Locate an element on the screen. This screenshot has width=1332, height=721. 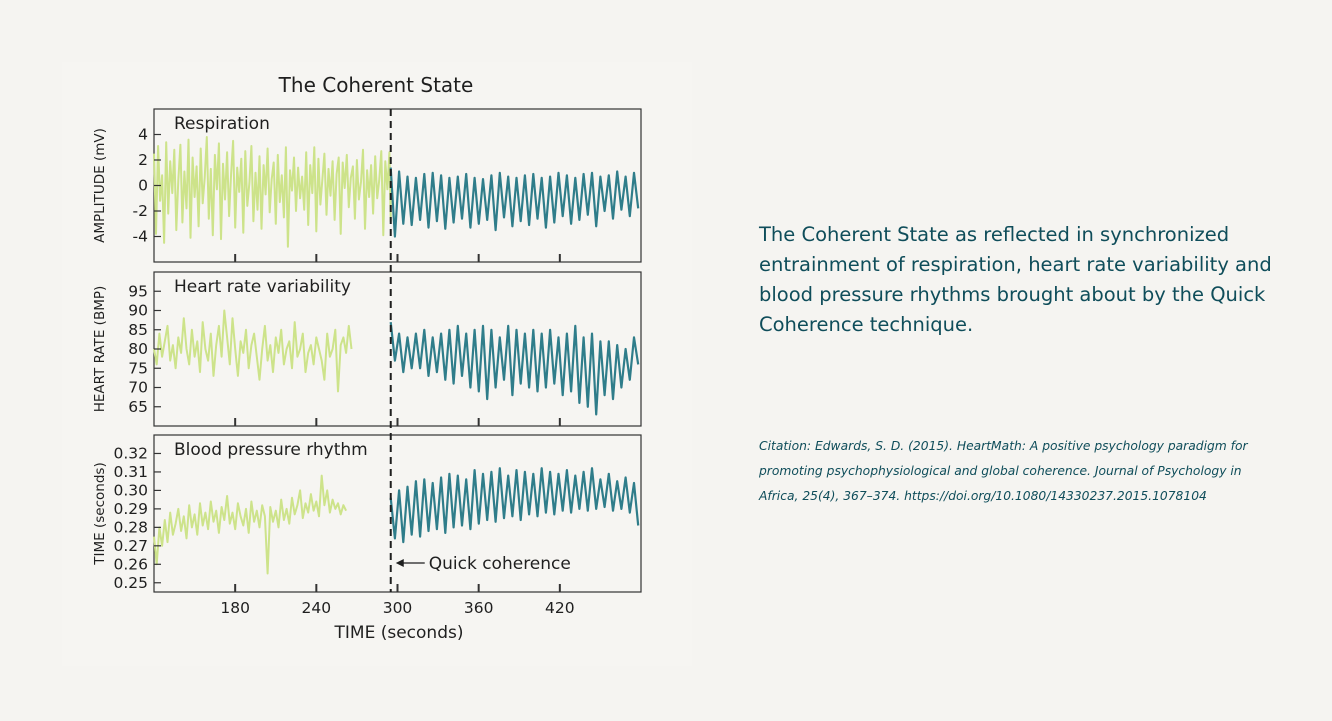
x-tick-label: 180 is located at coordinates (235, 608).